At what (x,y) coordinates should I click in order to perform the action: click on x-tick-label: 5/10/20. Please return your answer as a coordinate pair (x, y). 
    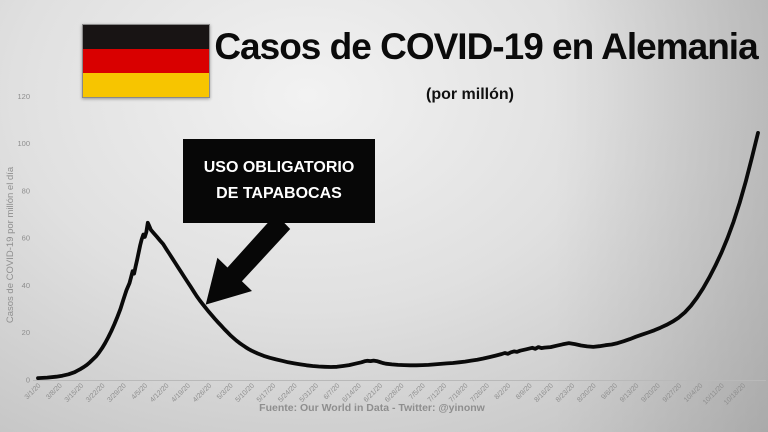
    Looking at the image, I should click on (246, 393).